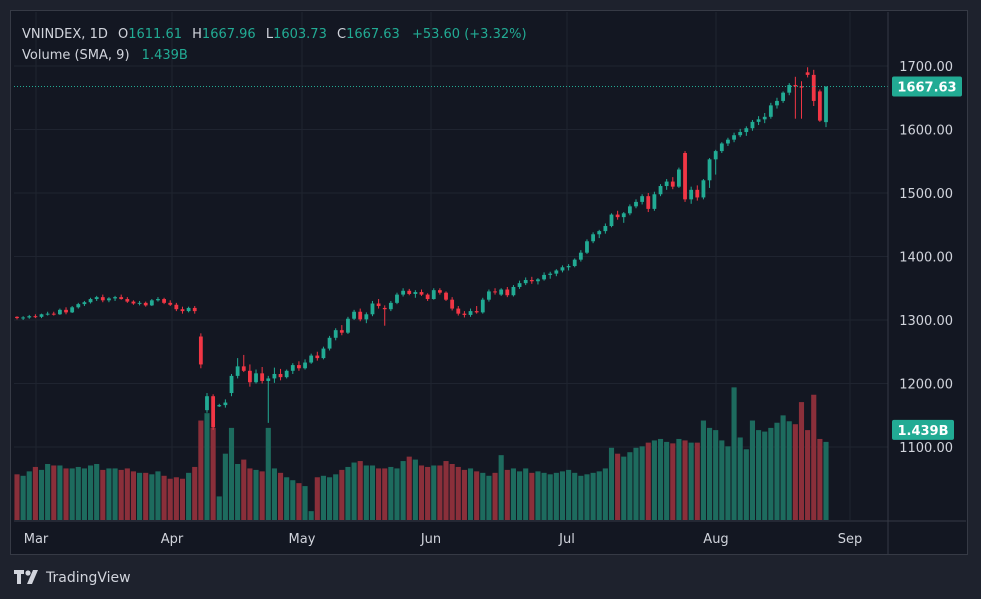 This screenshot has width=981, height=599. I want to click on x-tick-label: May, so click(302, 539).